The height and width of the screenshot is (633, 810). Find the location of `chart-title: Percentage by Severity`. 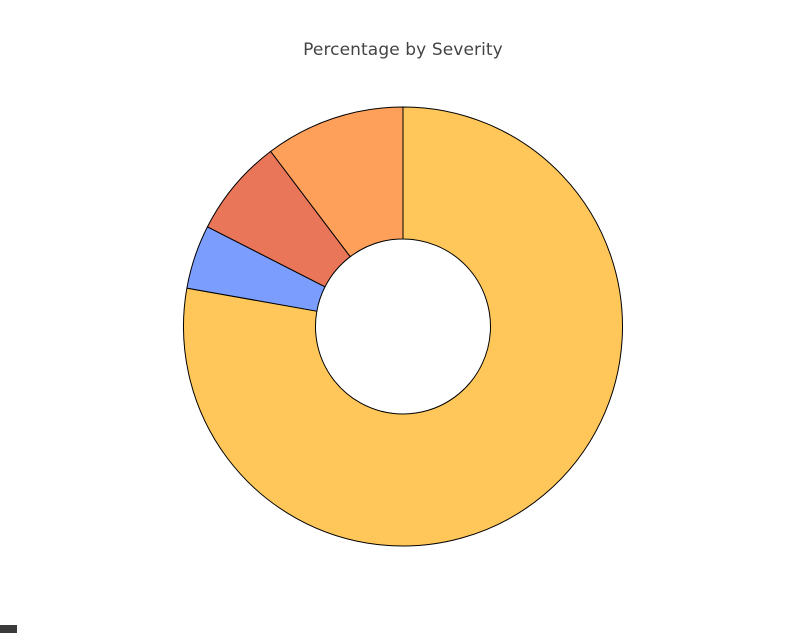

chart-title: Percentage by Severity is located at coordinates (403, 50).